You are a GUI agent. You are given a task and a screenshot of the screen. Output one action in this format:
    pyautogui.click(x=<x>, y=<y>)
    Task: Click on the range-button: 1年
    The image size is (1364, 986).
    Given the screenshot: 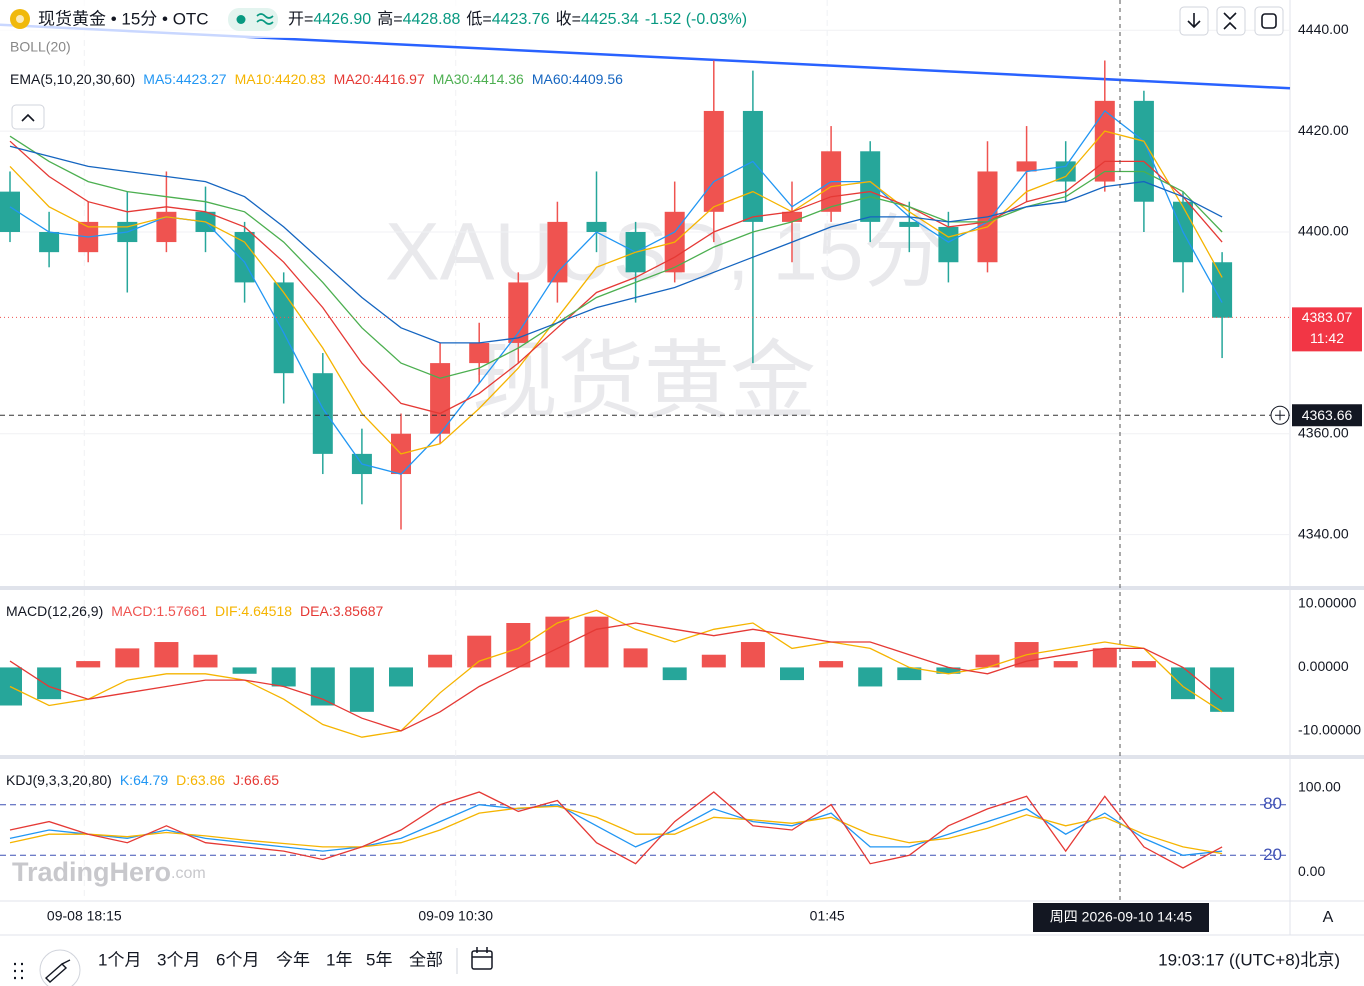 What is the action you would take?
    pyautogui.click(x=339, y=959)
    